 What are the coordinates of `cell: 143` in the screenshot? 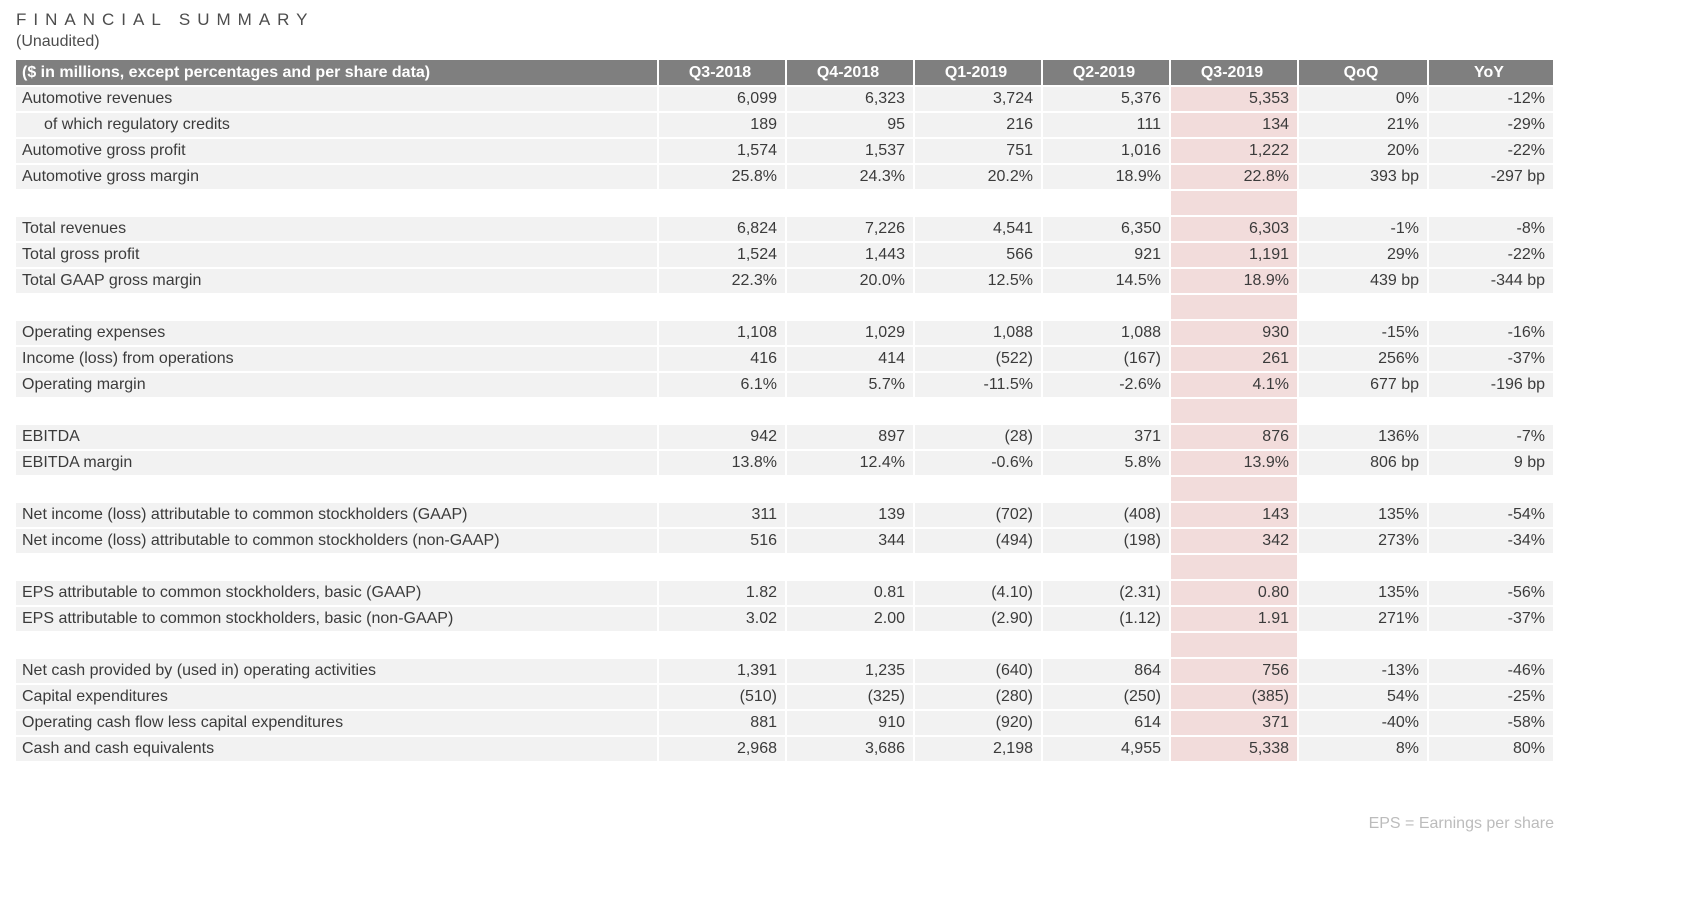 It's located at (1234, 515).